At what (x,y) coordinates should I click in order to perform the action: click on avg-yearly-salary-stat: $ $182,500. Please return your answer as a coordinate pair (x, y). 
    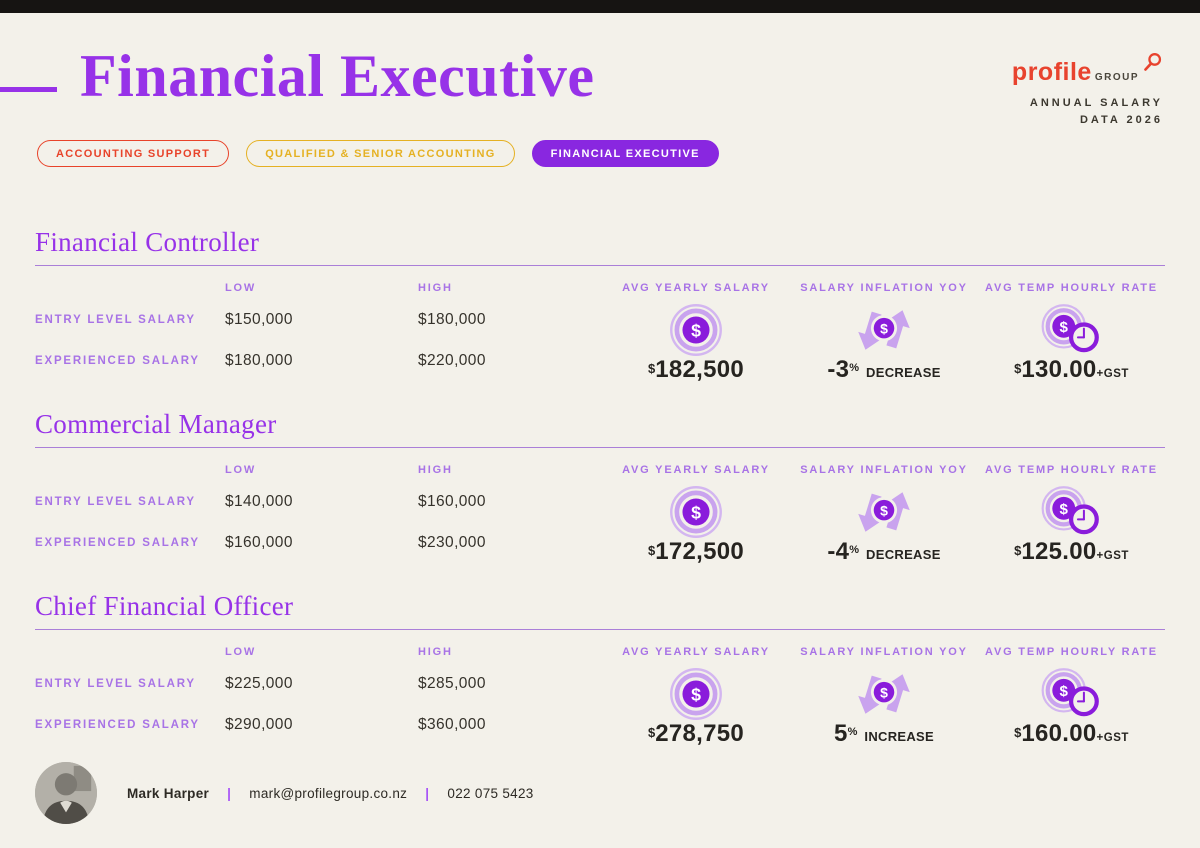
    Looking at the image, I should click on (696, 341).